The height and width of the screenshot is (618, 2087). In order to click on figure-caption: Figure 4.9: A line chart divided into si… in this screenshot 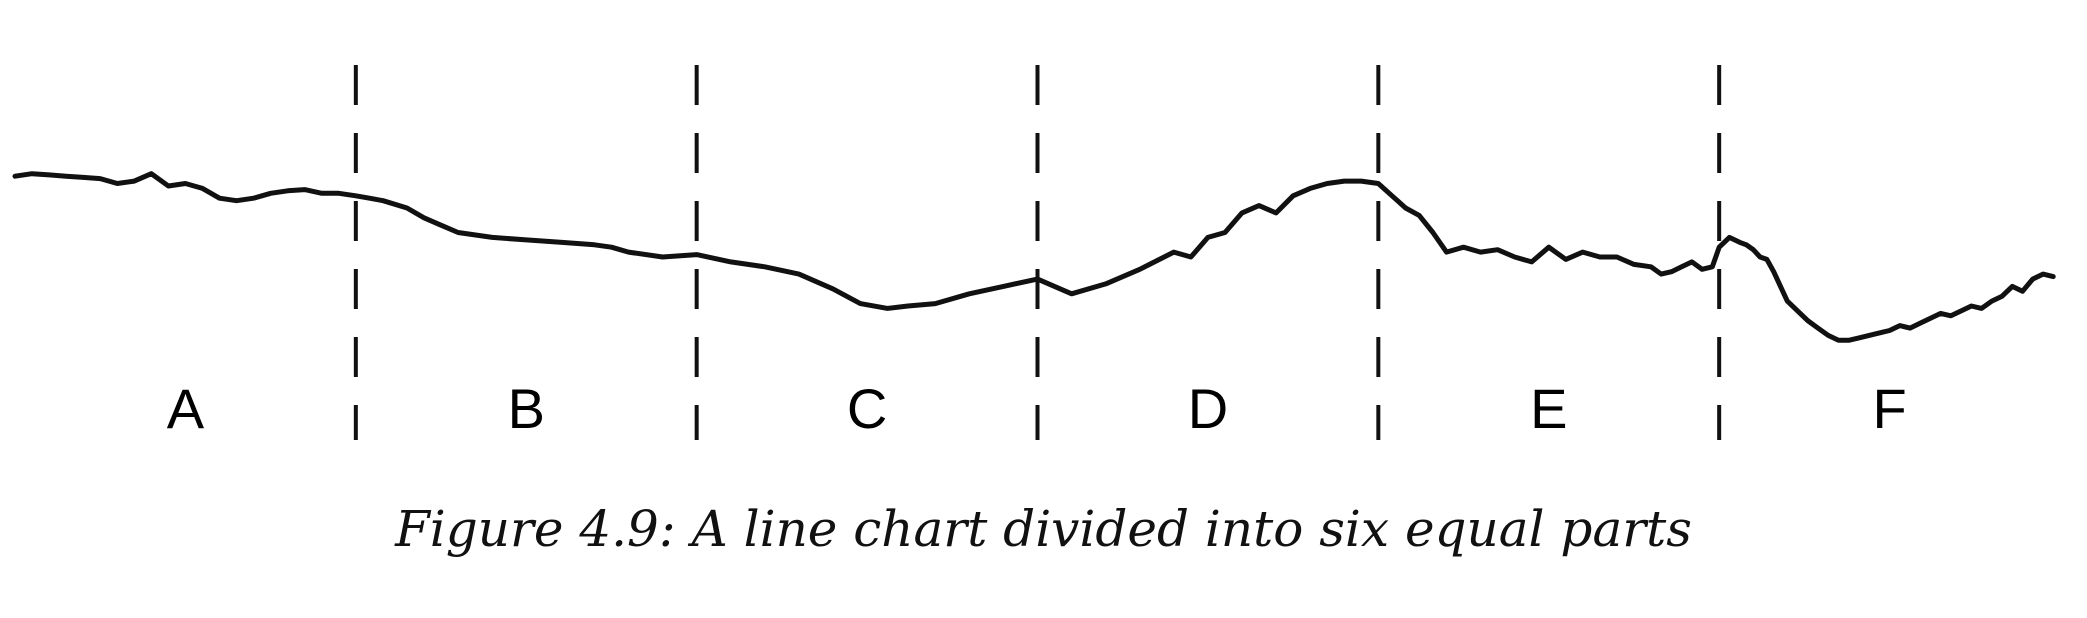, I will do `click(1043, 529)`.